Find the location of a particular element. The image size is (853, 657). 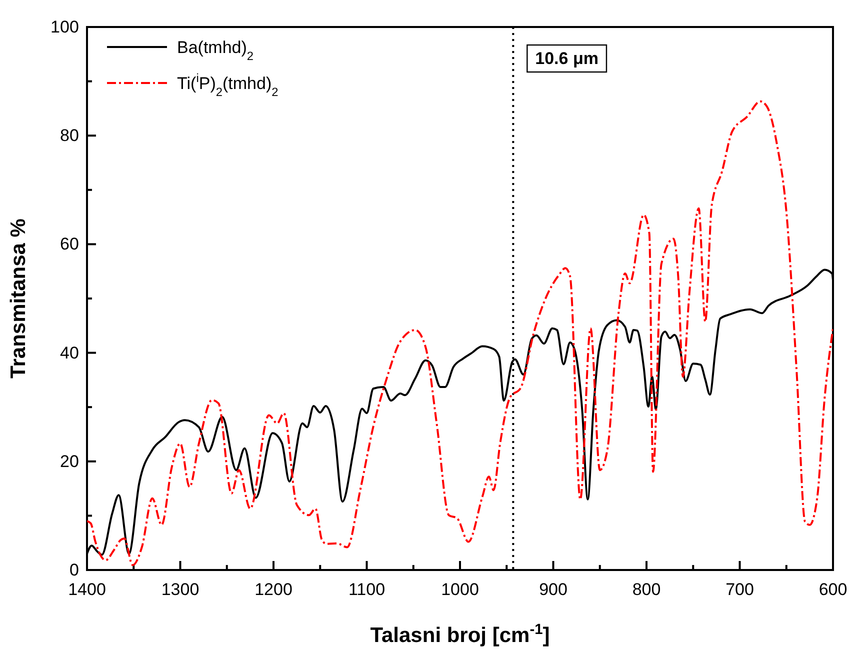

x-tick-label: 600 is located at coordinates (833, 590).